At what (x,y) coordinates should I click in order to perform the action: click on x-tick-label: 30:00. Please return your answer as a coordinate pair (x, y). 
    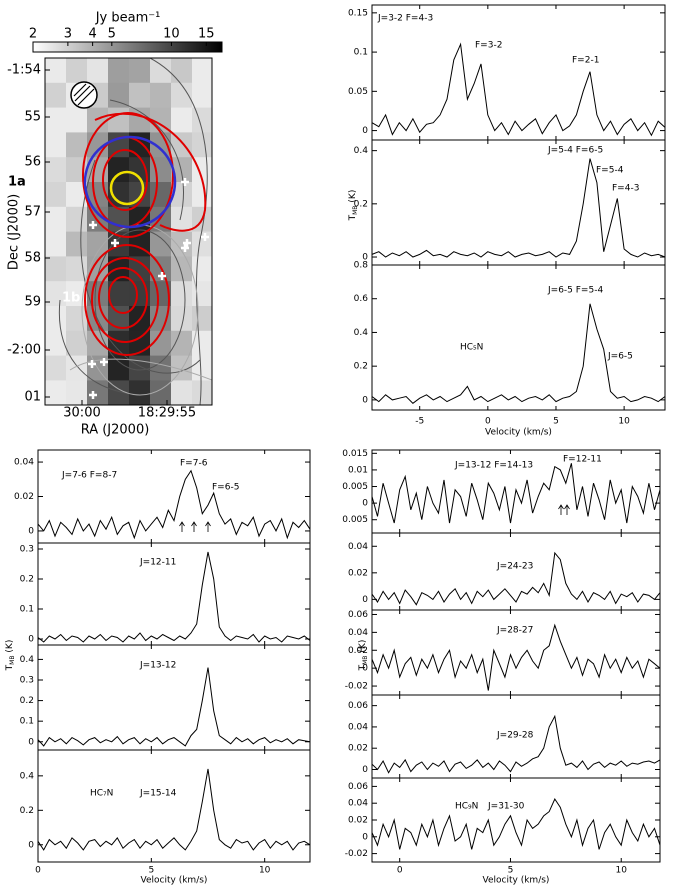
    Looking at the image, I should click on (81, 413).